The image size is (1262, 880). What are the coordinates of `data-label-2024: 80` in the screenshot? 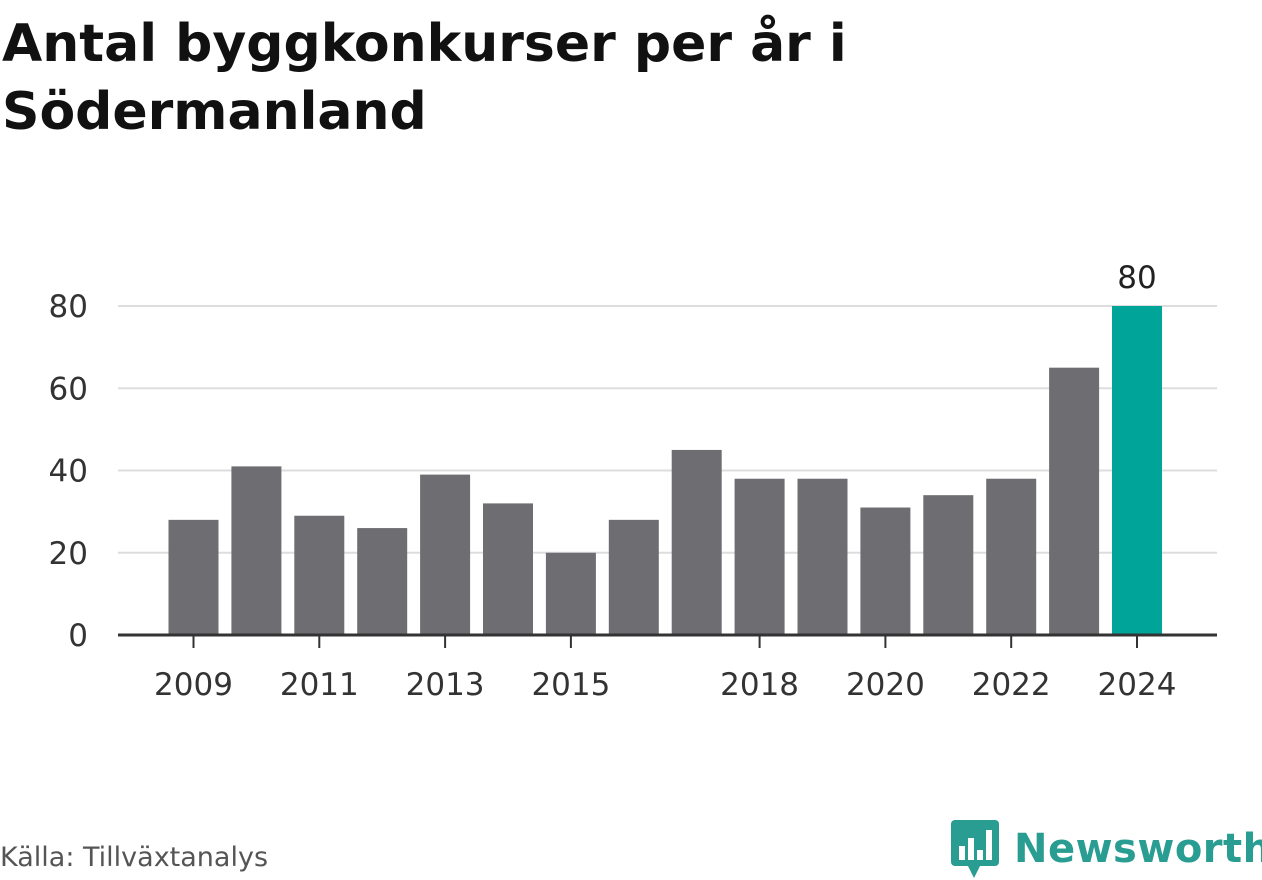 It's located at (1136, 278).